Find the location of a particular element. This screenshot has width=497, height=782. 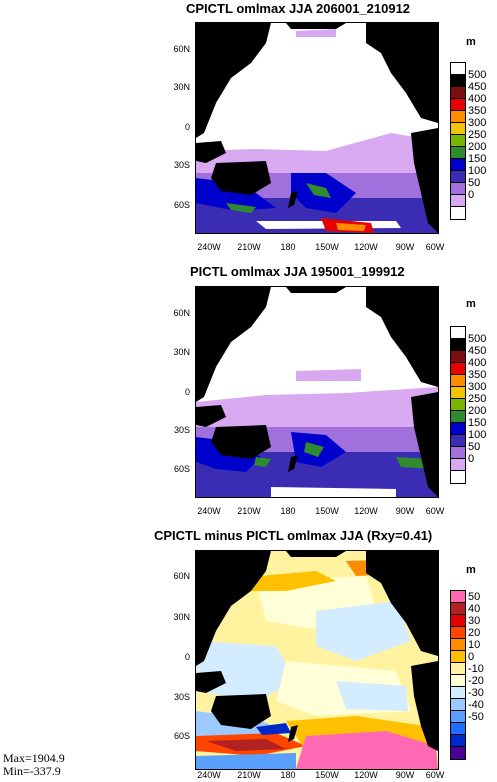

min-value: Min=-337.9 is located at coordinates (32, 771).